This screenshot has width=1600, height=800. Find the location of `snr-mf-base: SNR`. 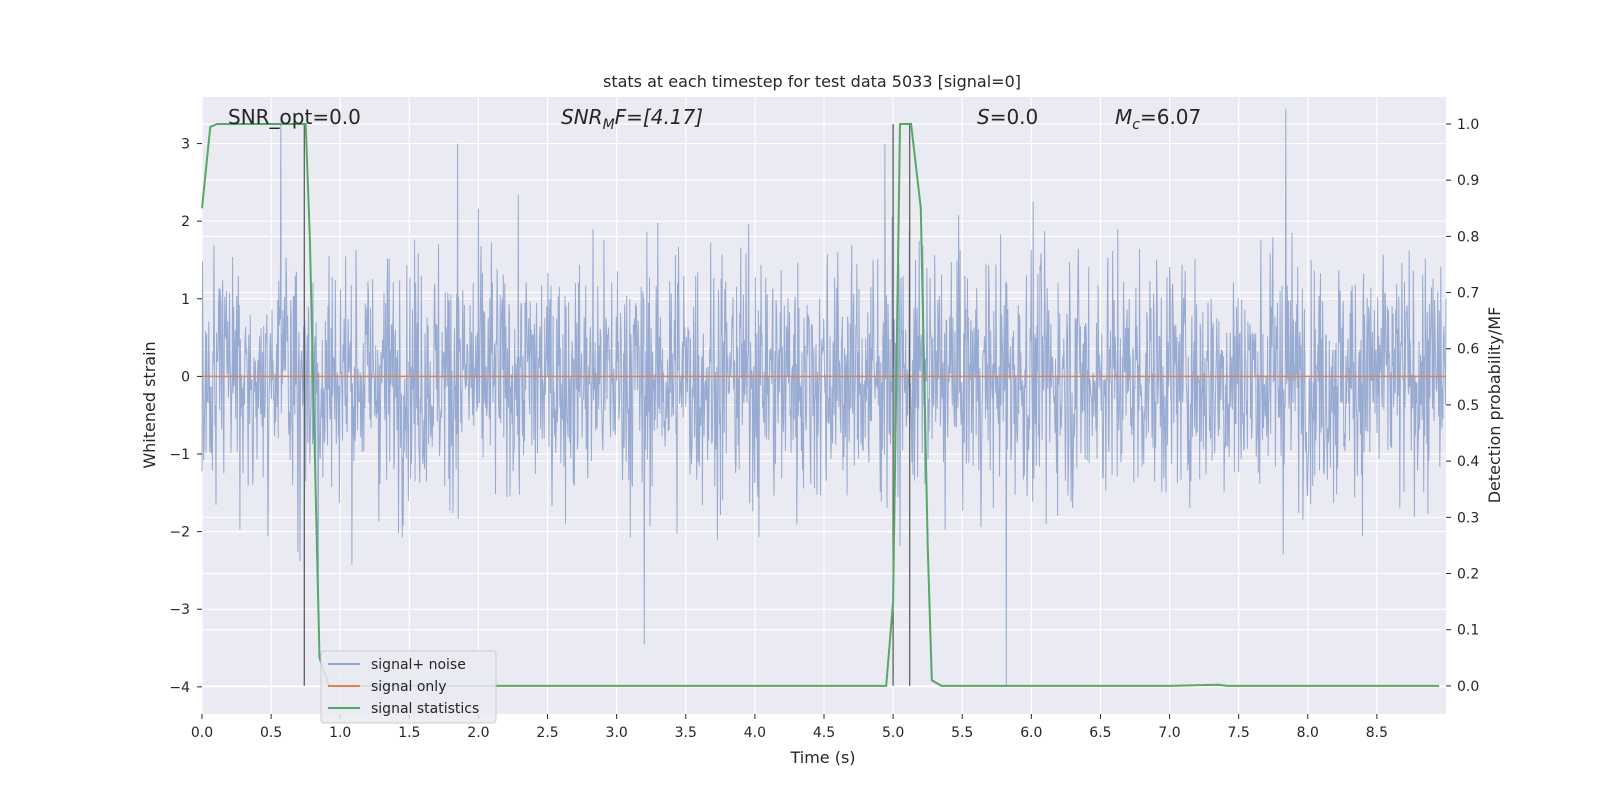

snr-mf-base: SNR is located at coordinates (582, 117).